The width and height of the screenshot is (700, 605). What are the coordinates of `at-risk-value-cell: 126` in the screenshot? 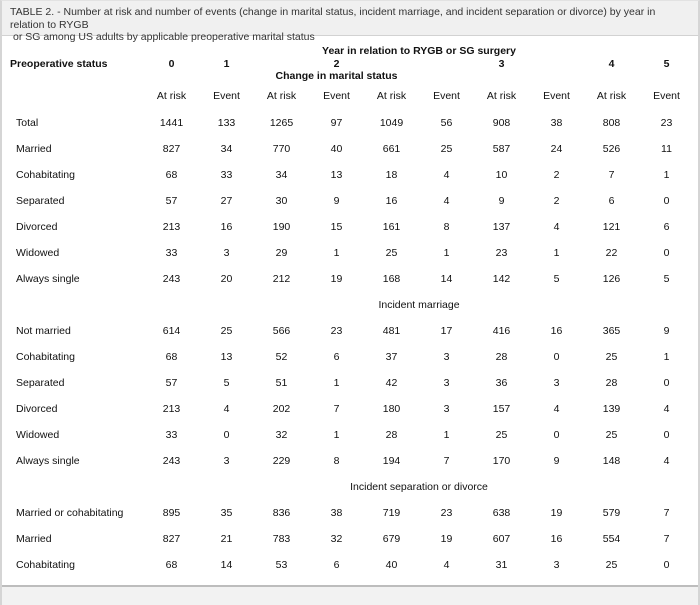 It's located at (611, 279).